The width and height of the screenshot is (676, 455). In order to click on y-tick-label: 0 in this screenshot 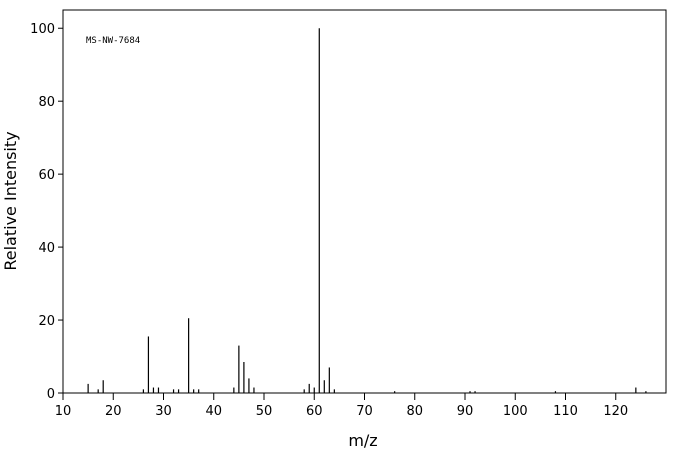, I will do `click(51, 394)`.